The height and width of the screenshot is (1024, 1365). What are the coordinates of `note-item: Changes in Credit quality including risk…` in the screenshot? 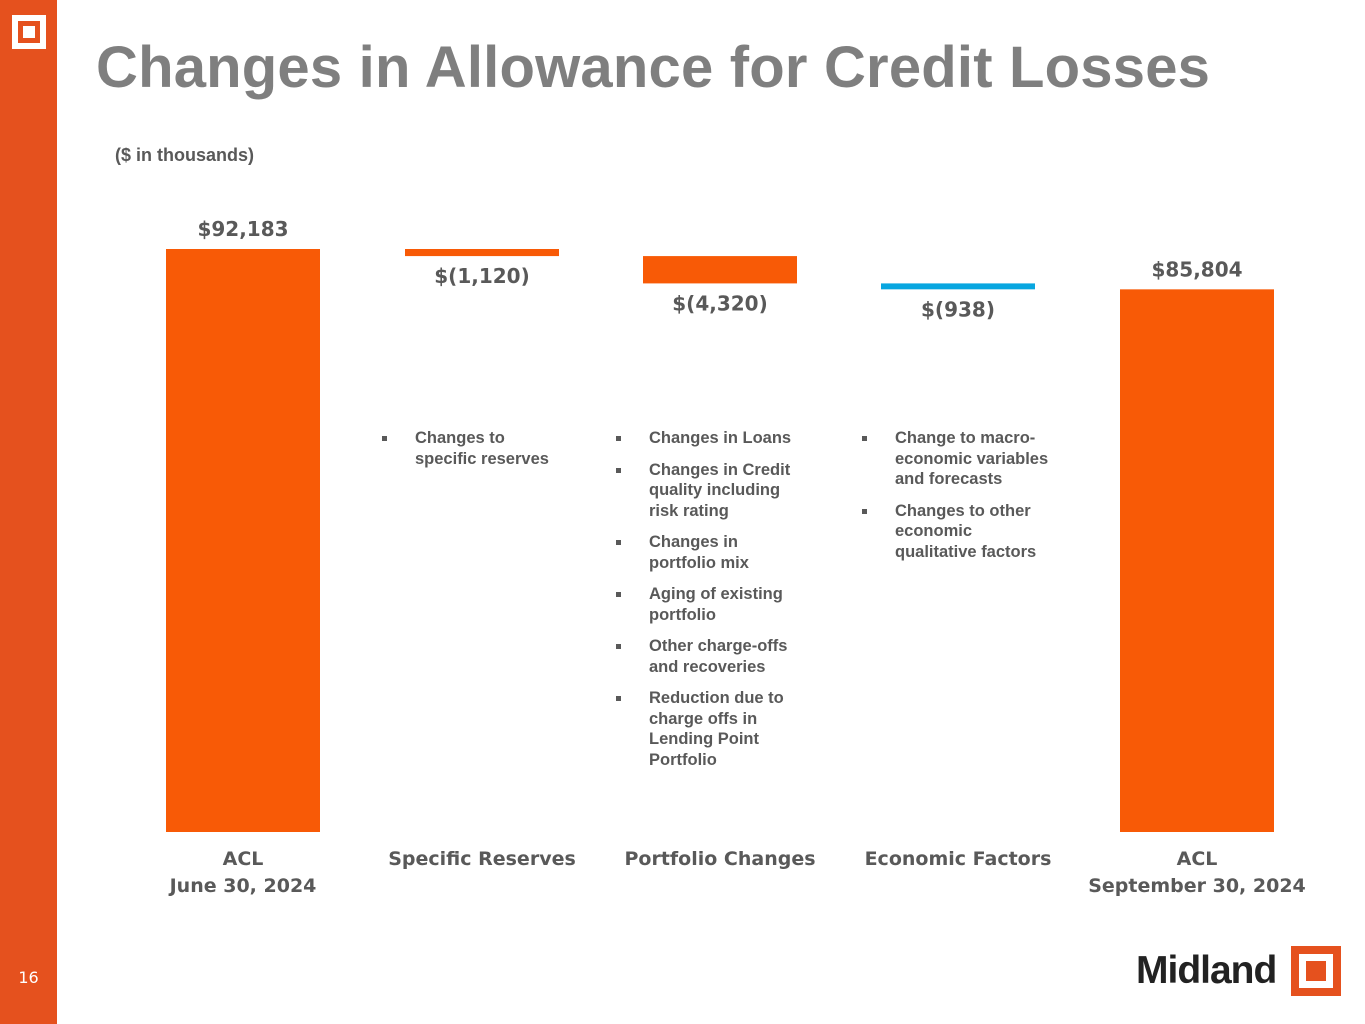 It's located at (709, 491).